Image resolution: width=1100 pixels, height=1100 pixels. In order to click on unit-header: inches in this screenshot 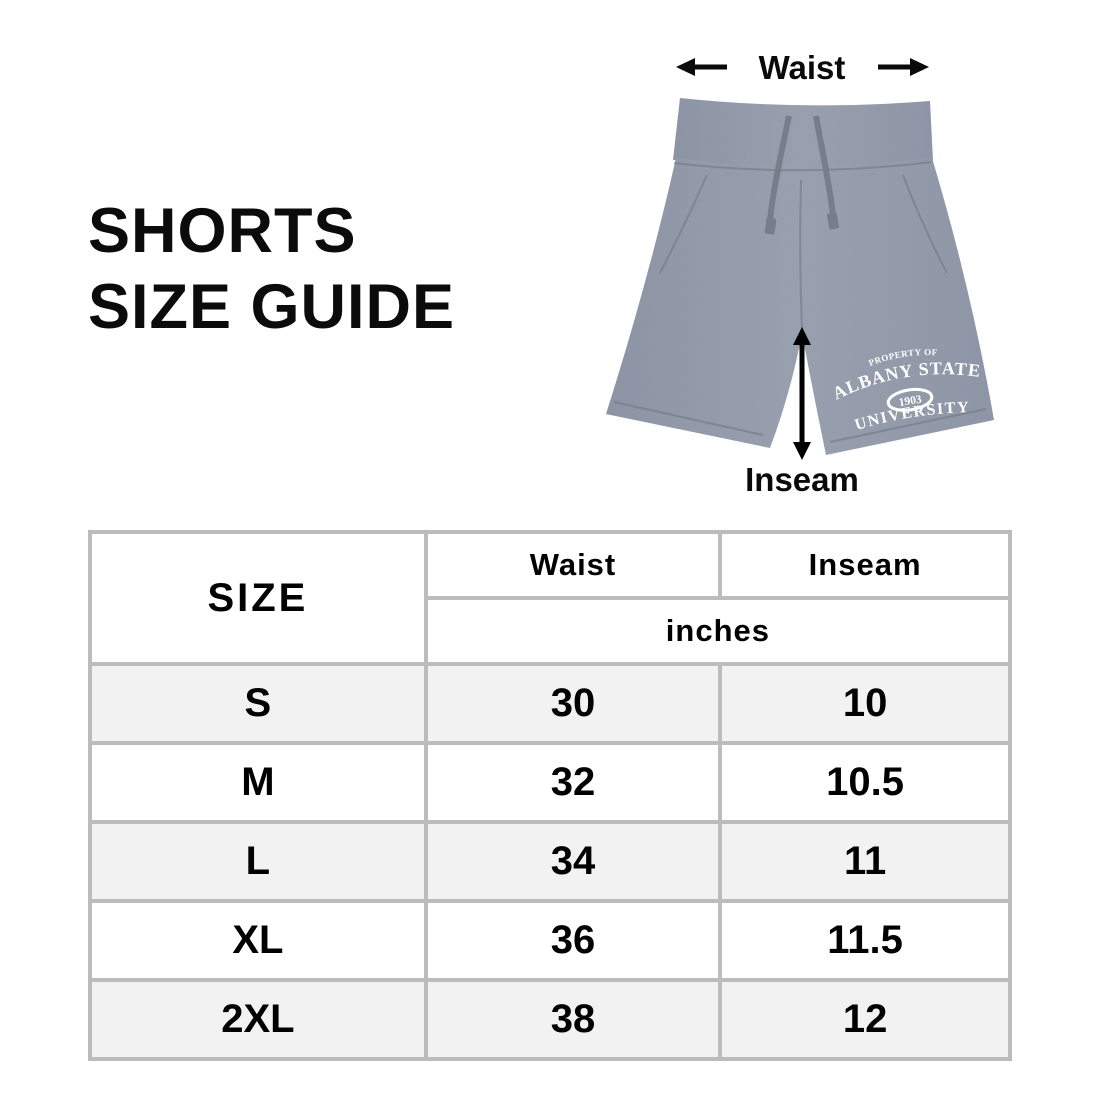, I will do `click(718, 631)`.